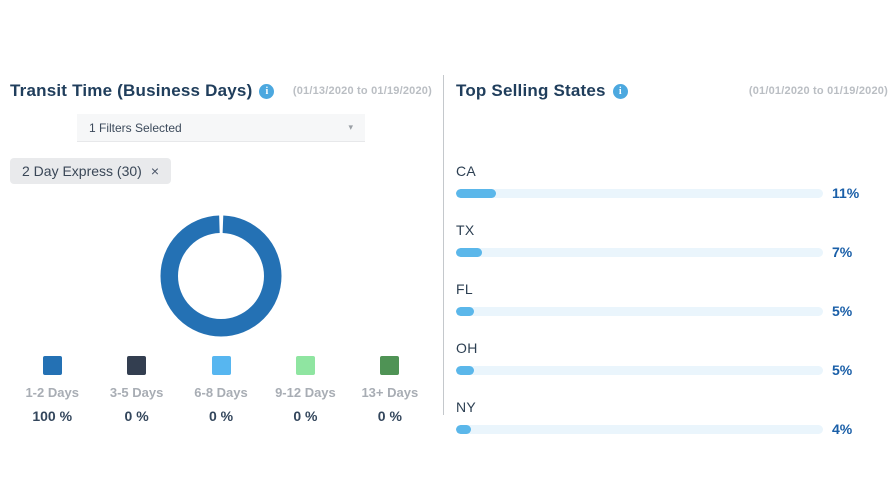 This screenshot has width=890, height=500. I want to click on state-percentage: 7%, so click(842, 252).